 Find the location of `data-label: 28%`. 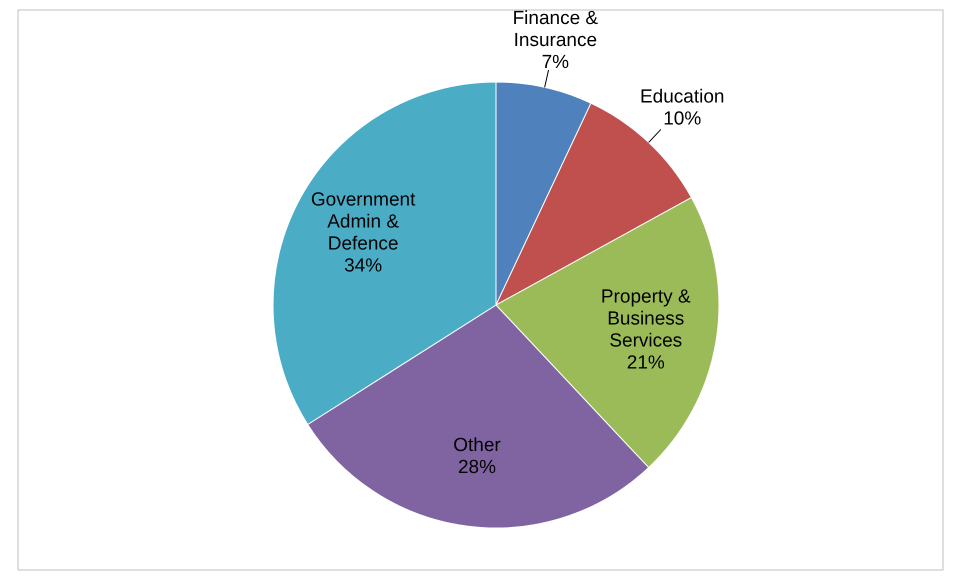

data-label: 28% is located at coordinates (477, 467).